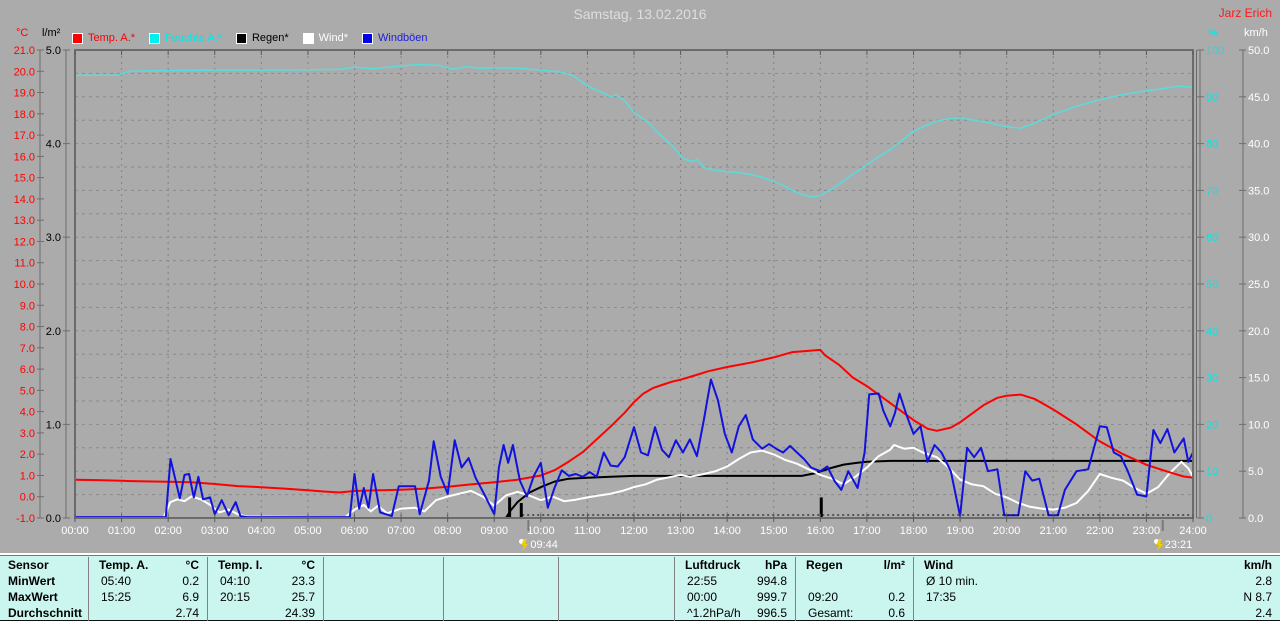  Describe the element at coordinates (771, 597) in the screenshot. I see `stat-max-value: 999.7` at that location.